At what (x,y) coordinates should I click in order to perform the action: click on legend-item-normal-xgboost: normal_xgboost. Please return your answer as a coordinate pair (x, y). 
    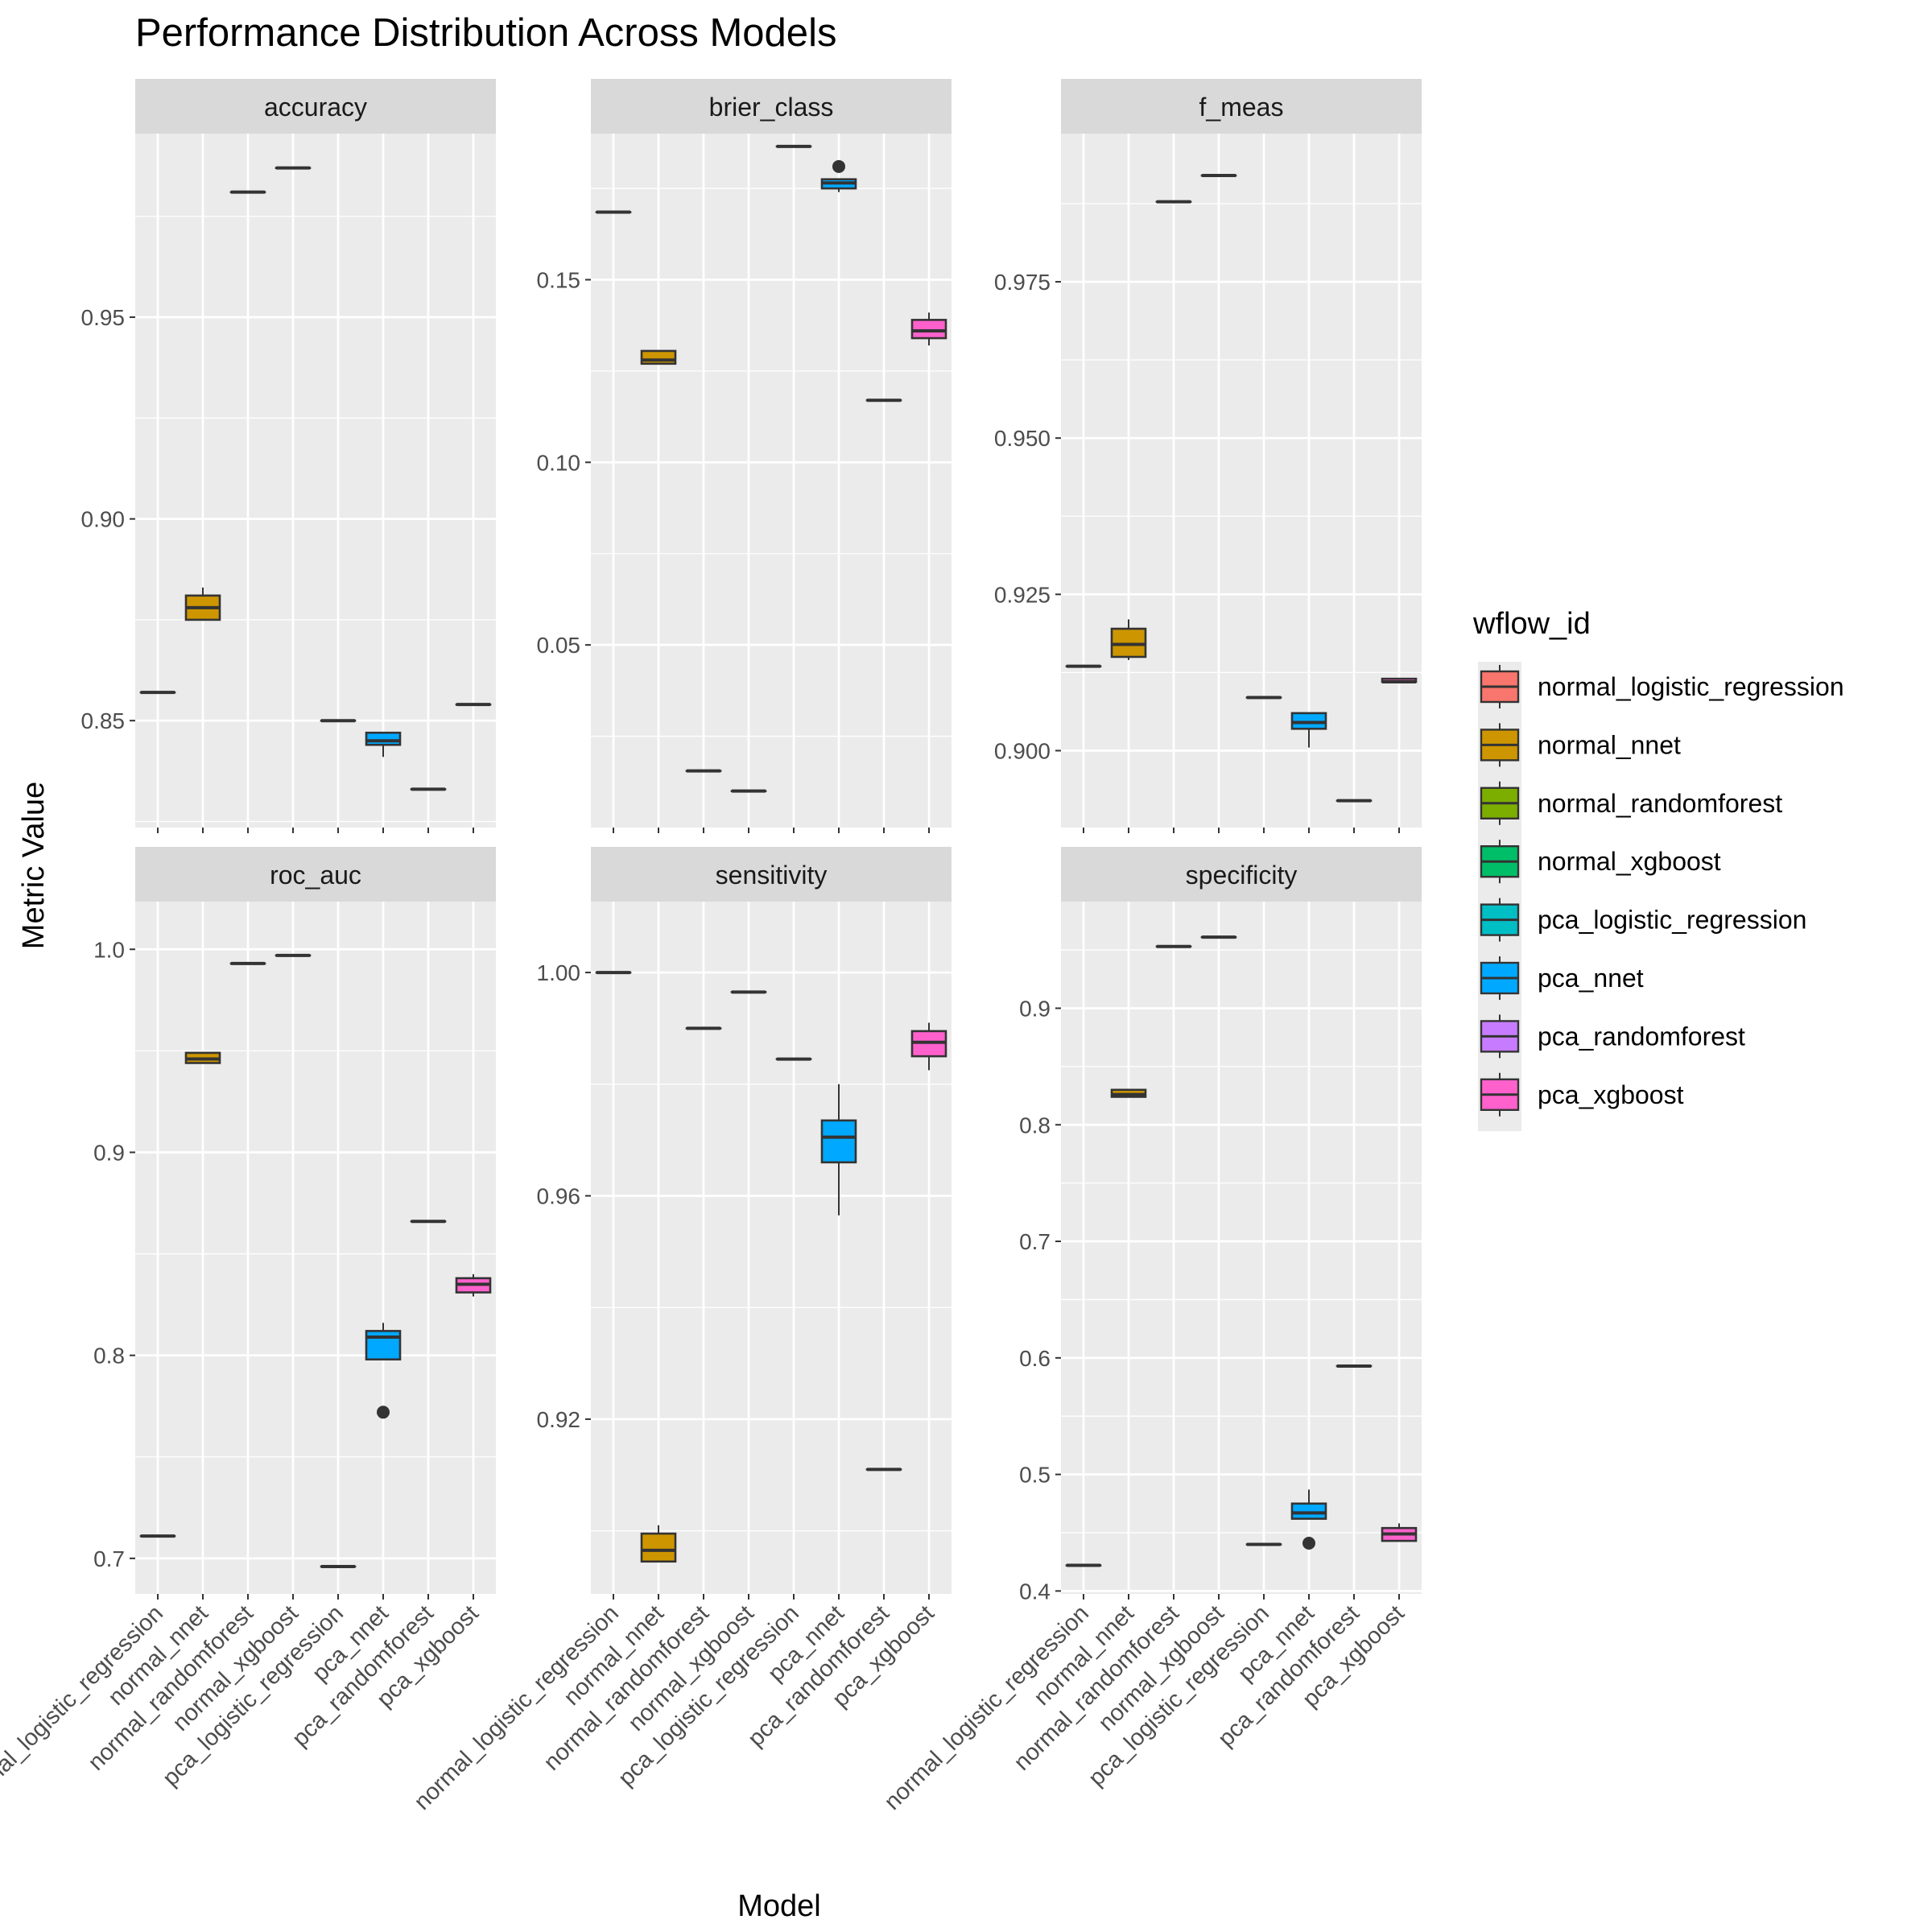
    Looking at the image, I should click on (1600, 862).